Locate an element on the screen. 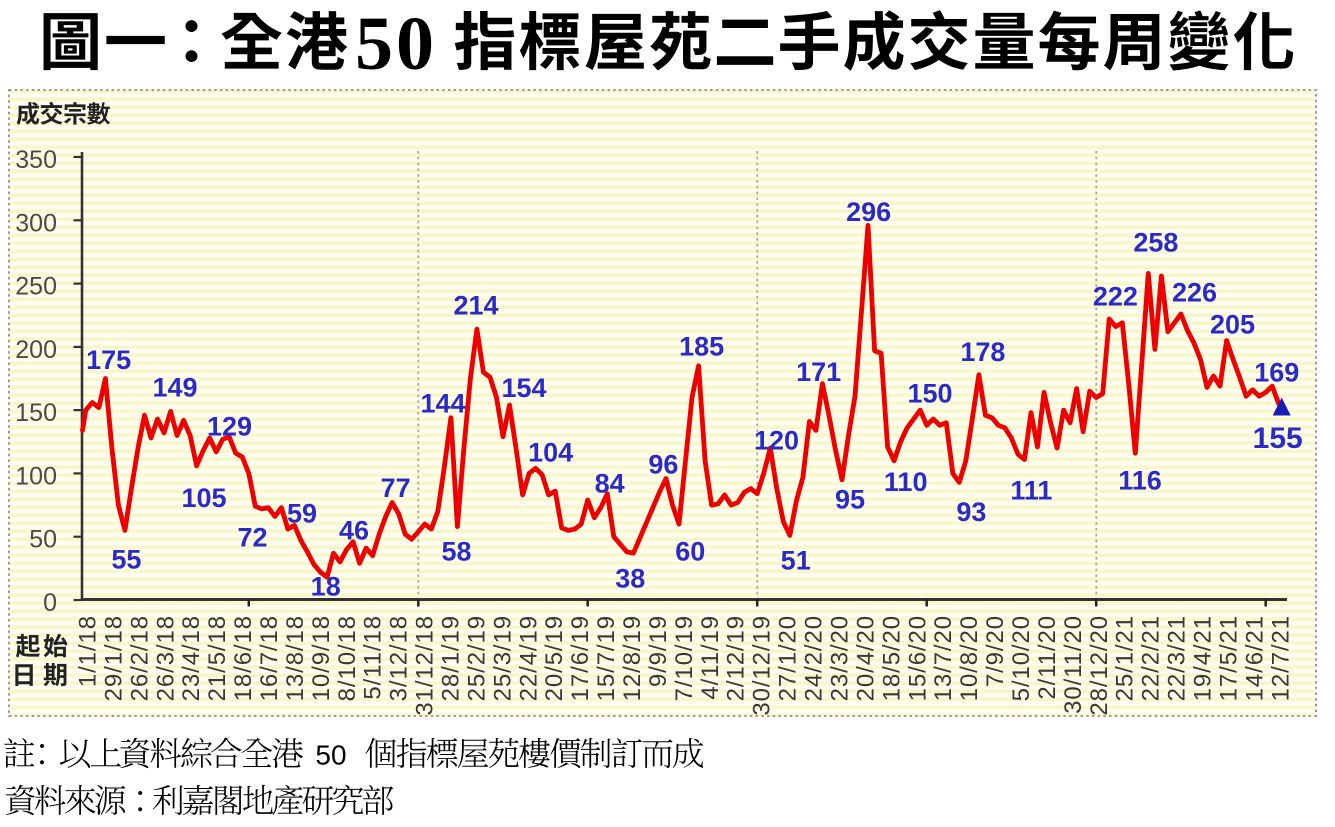 The width and height of the screenshot is (1335, 827). svg-text: 25/3/19 is located at coordinates (502, 658).